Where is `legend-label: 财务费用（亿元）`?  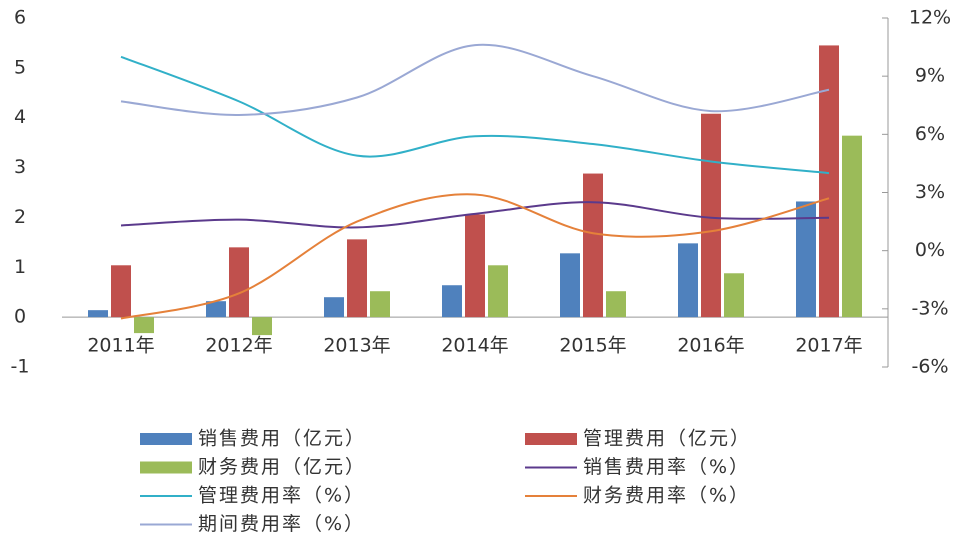 legend-label: 财务费用（亿元） is located at coordinates (282, 467).